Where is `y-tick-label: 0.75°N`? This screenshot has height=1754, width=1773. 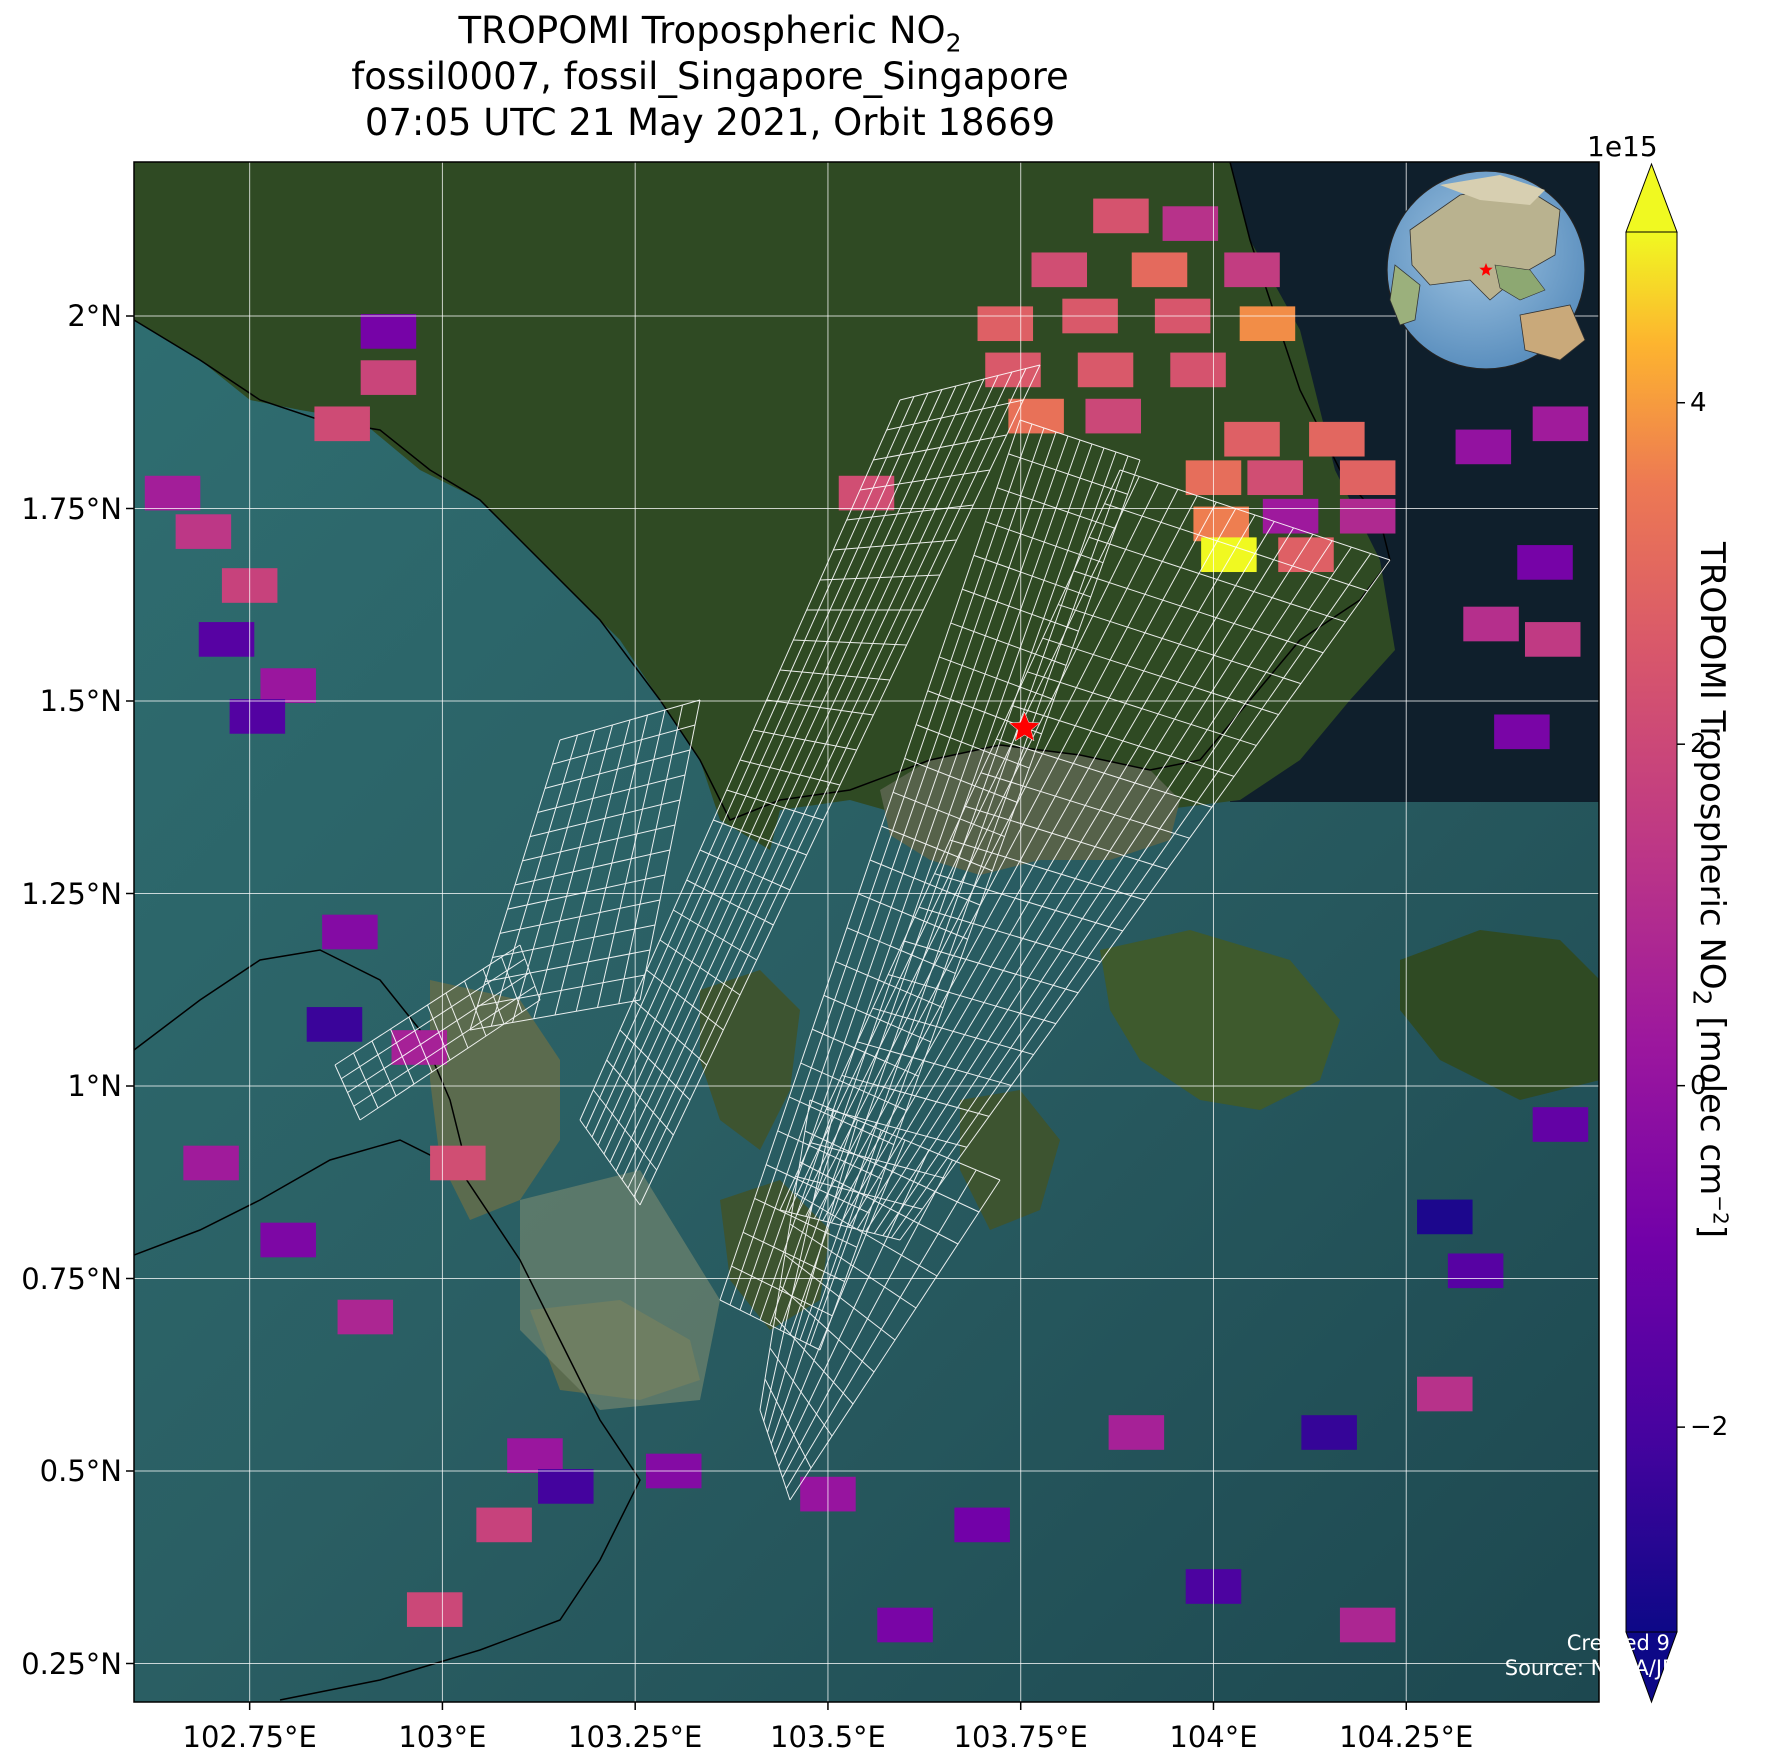
y-tick-label: 0.75°N is located at coordinates (71, 1278).